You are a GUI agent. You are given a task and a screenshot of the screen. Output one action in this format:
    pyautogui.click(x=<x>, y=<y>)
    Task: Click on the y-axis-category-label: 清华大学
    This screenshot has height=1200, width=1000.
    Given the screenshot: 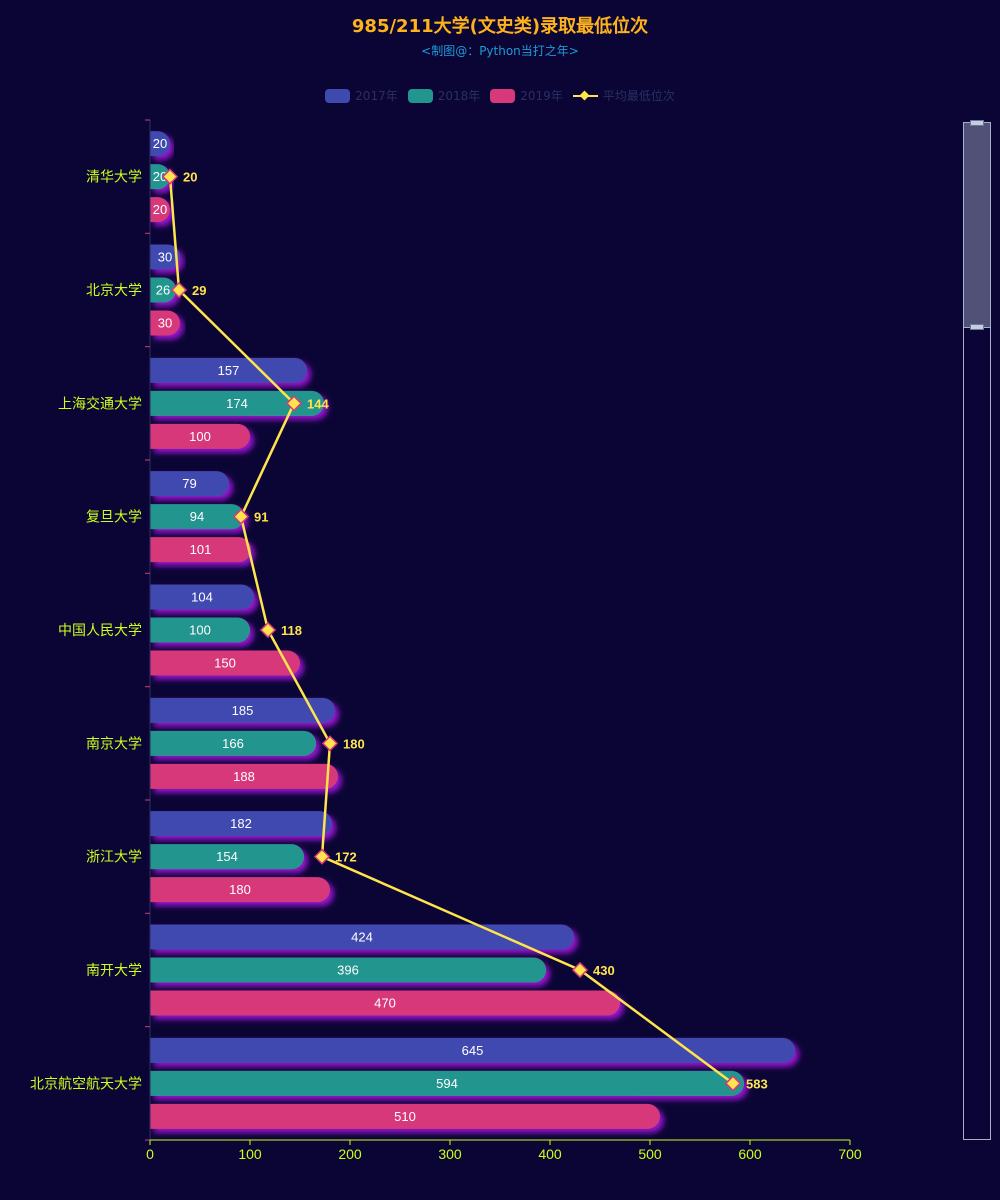 What is the action you would take?
    pyautogui.click(x=114, y=178)
    